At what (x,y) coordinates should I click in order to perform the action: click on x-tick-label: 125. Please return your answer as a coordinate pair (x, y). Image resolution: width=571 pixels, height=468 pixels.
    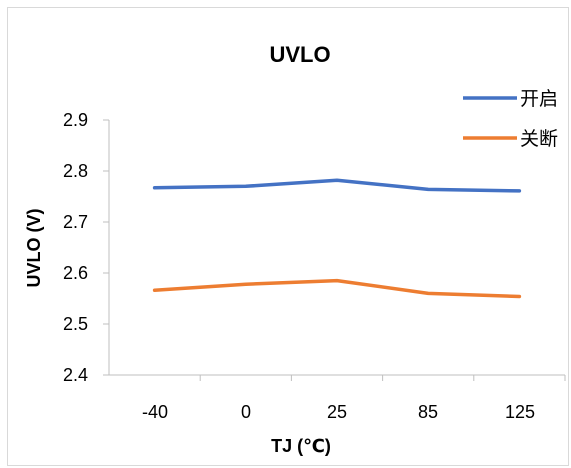
    Looking at the image, I should click on (520, 412).